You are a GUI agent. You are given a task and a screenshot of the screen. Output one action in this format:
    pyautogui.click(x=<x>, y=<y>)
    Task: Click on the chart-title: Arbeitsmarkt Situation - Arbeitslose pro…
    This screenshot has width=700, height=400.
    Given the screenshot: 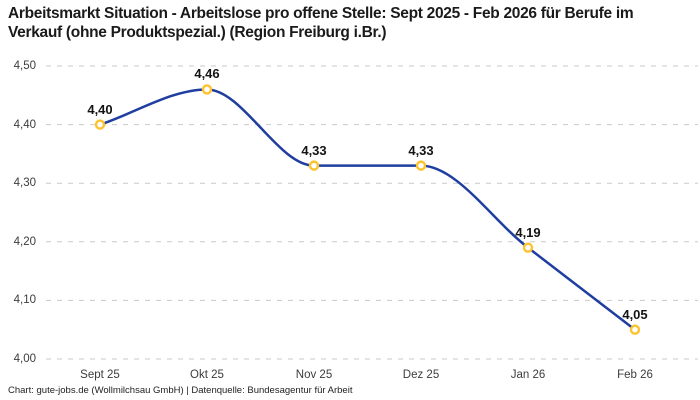 What is the action you would take?
    pyautogui.click(x=321, y=23)
    